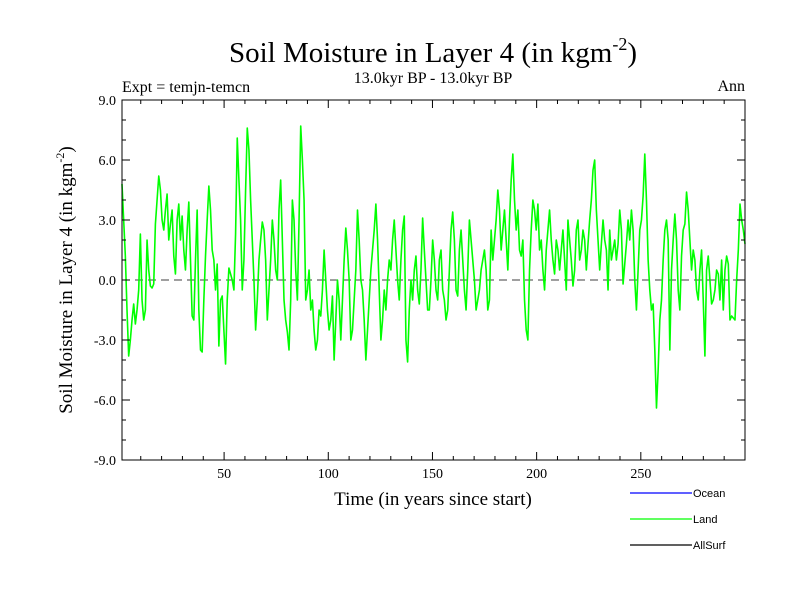 The image size is (800, 600). What do you see at coordinates (678, 520) in the screenshot?
I see `legend: Ocean Land AllSurf` at bounding box center [678, 520].